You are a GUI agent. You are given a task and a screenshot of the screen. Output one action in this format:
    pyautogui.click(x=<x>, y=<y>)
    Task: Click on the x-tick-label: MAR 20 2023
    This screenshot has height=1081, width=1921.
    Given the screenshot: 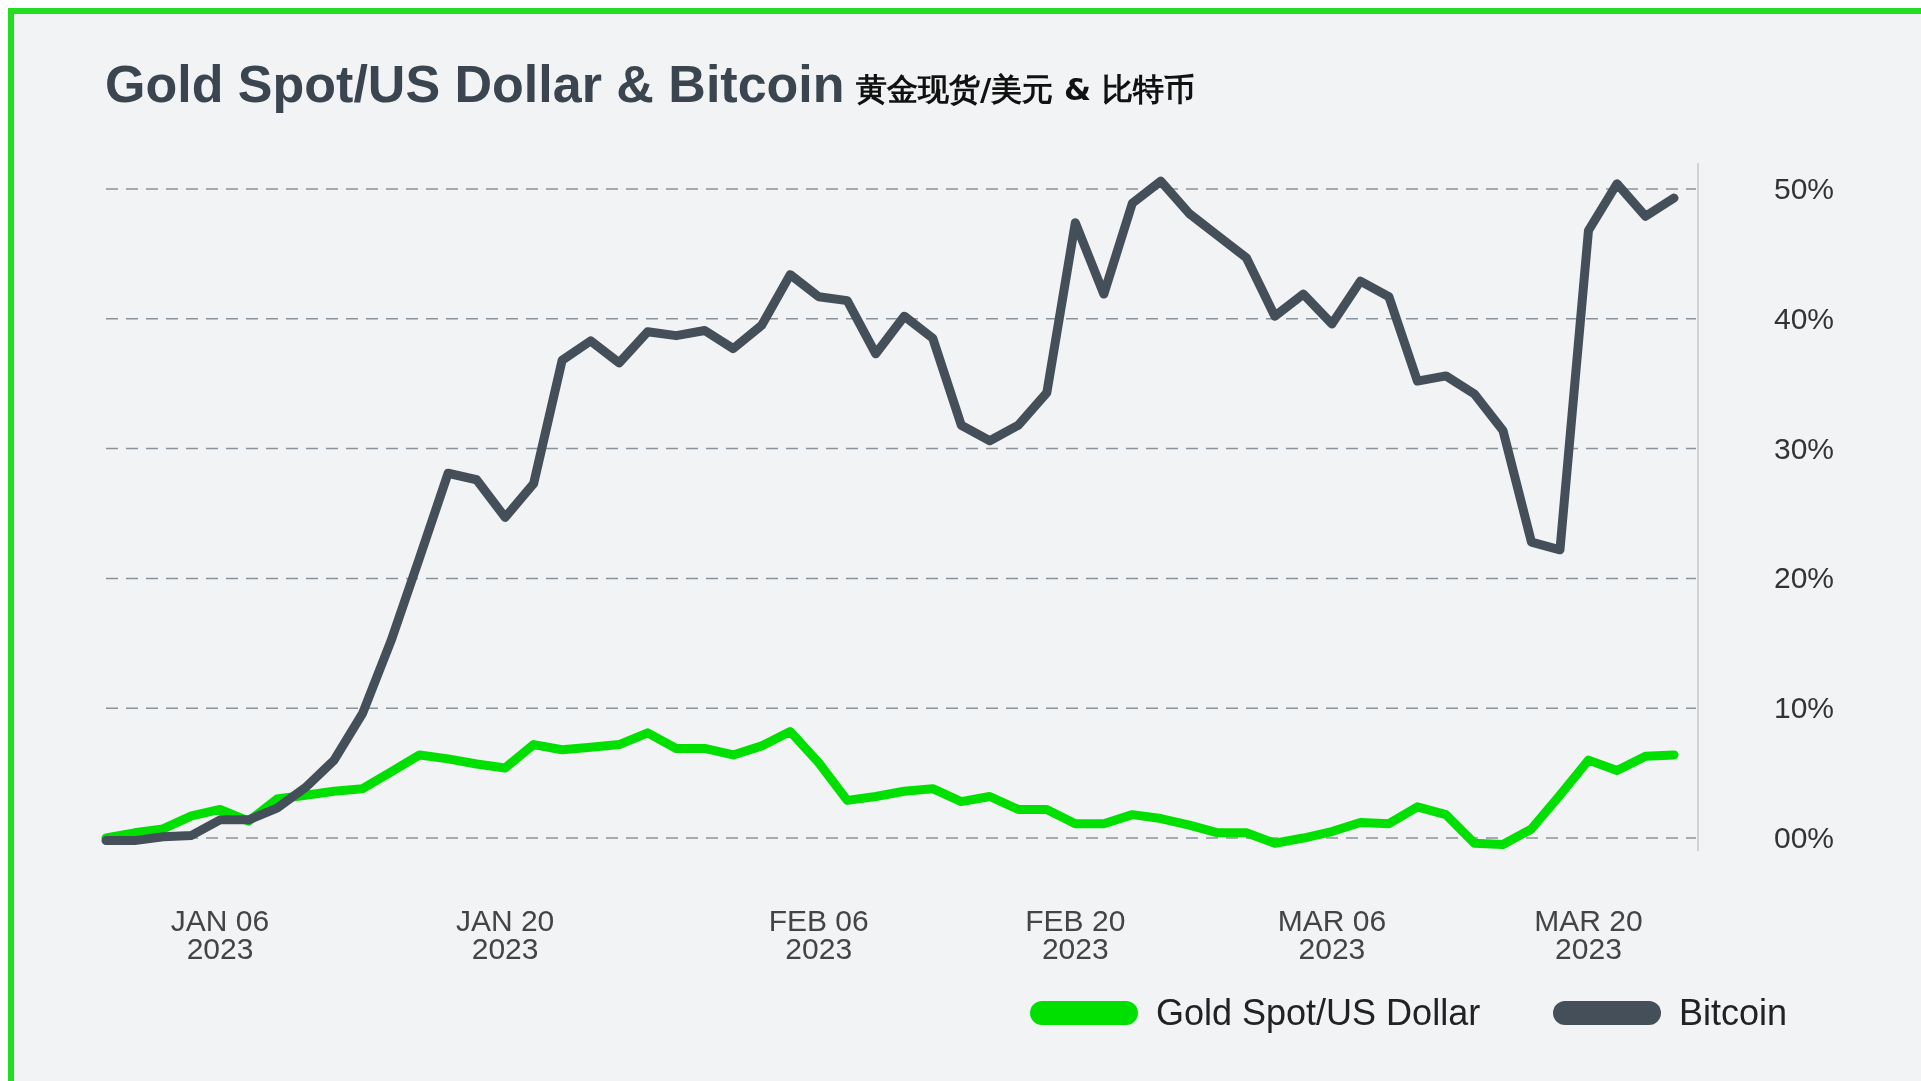 What is the action you would take?
    pyautogui.click(x=1588, y=934)
    